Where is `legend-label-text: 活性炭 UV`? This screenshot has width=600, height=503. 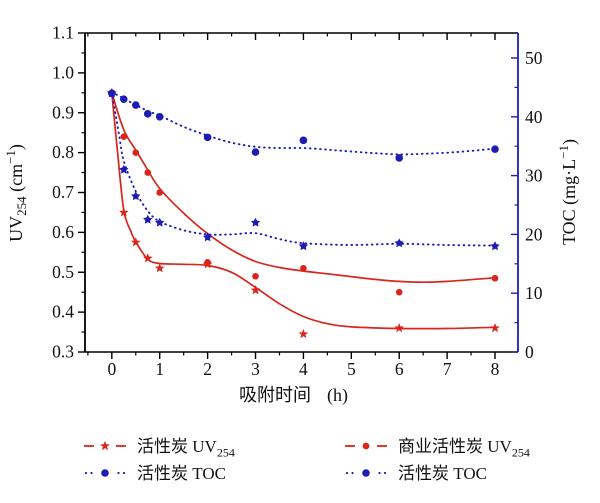
legend-label-text: 活性炭 UV is located at coordinates (177, 446).